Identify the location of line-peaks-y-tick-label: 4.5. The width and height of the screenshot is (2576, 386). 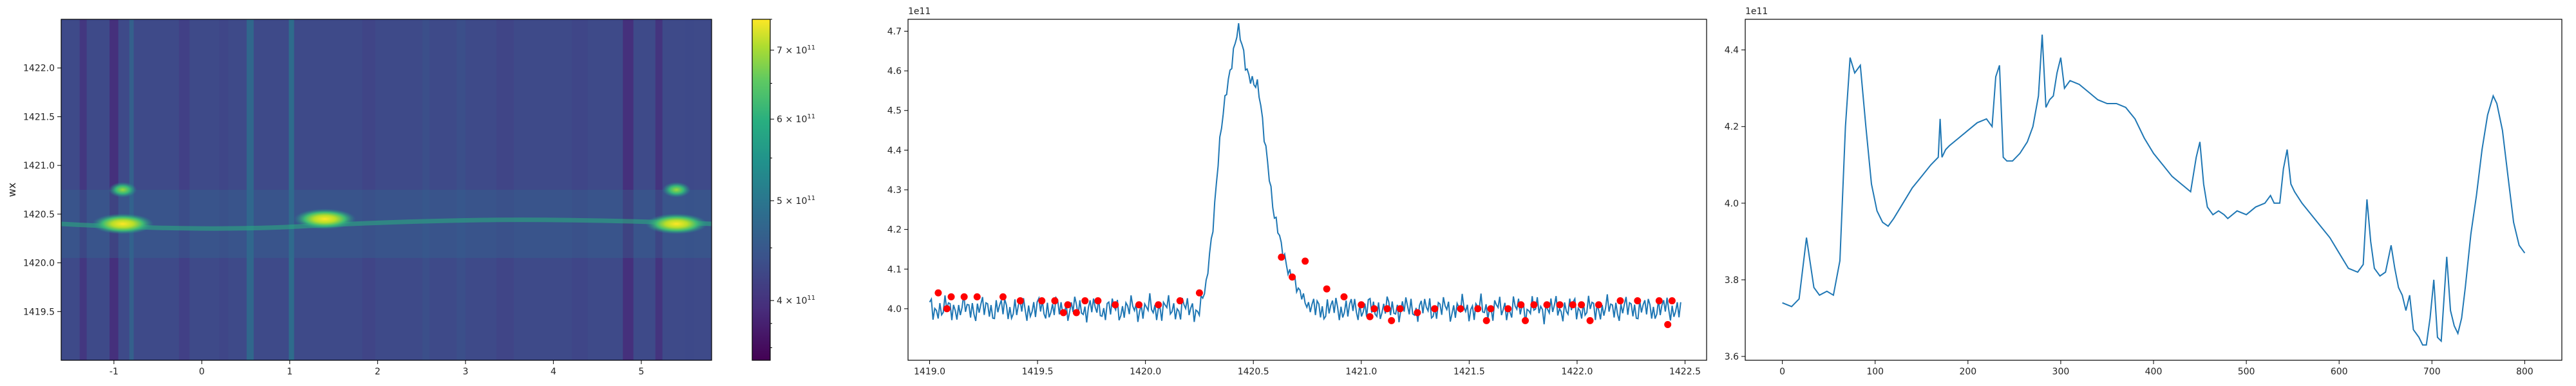
(894, 111).